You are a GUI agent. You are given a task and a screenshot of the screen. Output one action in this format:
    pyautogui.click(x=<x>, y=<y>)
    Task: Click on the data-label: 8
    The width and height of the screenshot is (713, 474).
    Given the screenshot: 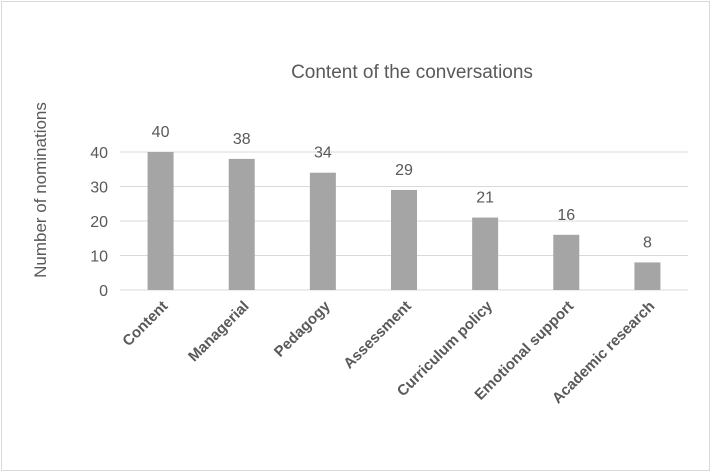 What is the action you would take?
    pyautogui.click(x=647, y=242)
    